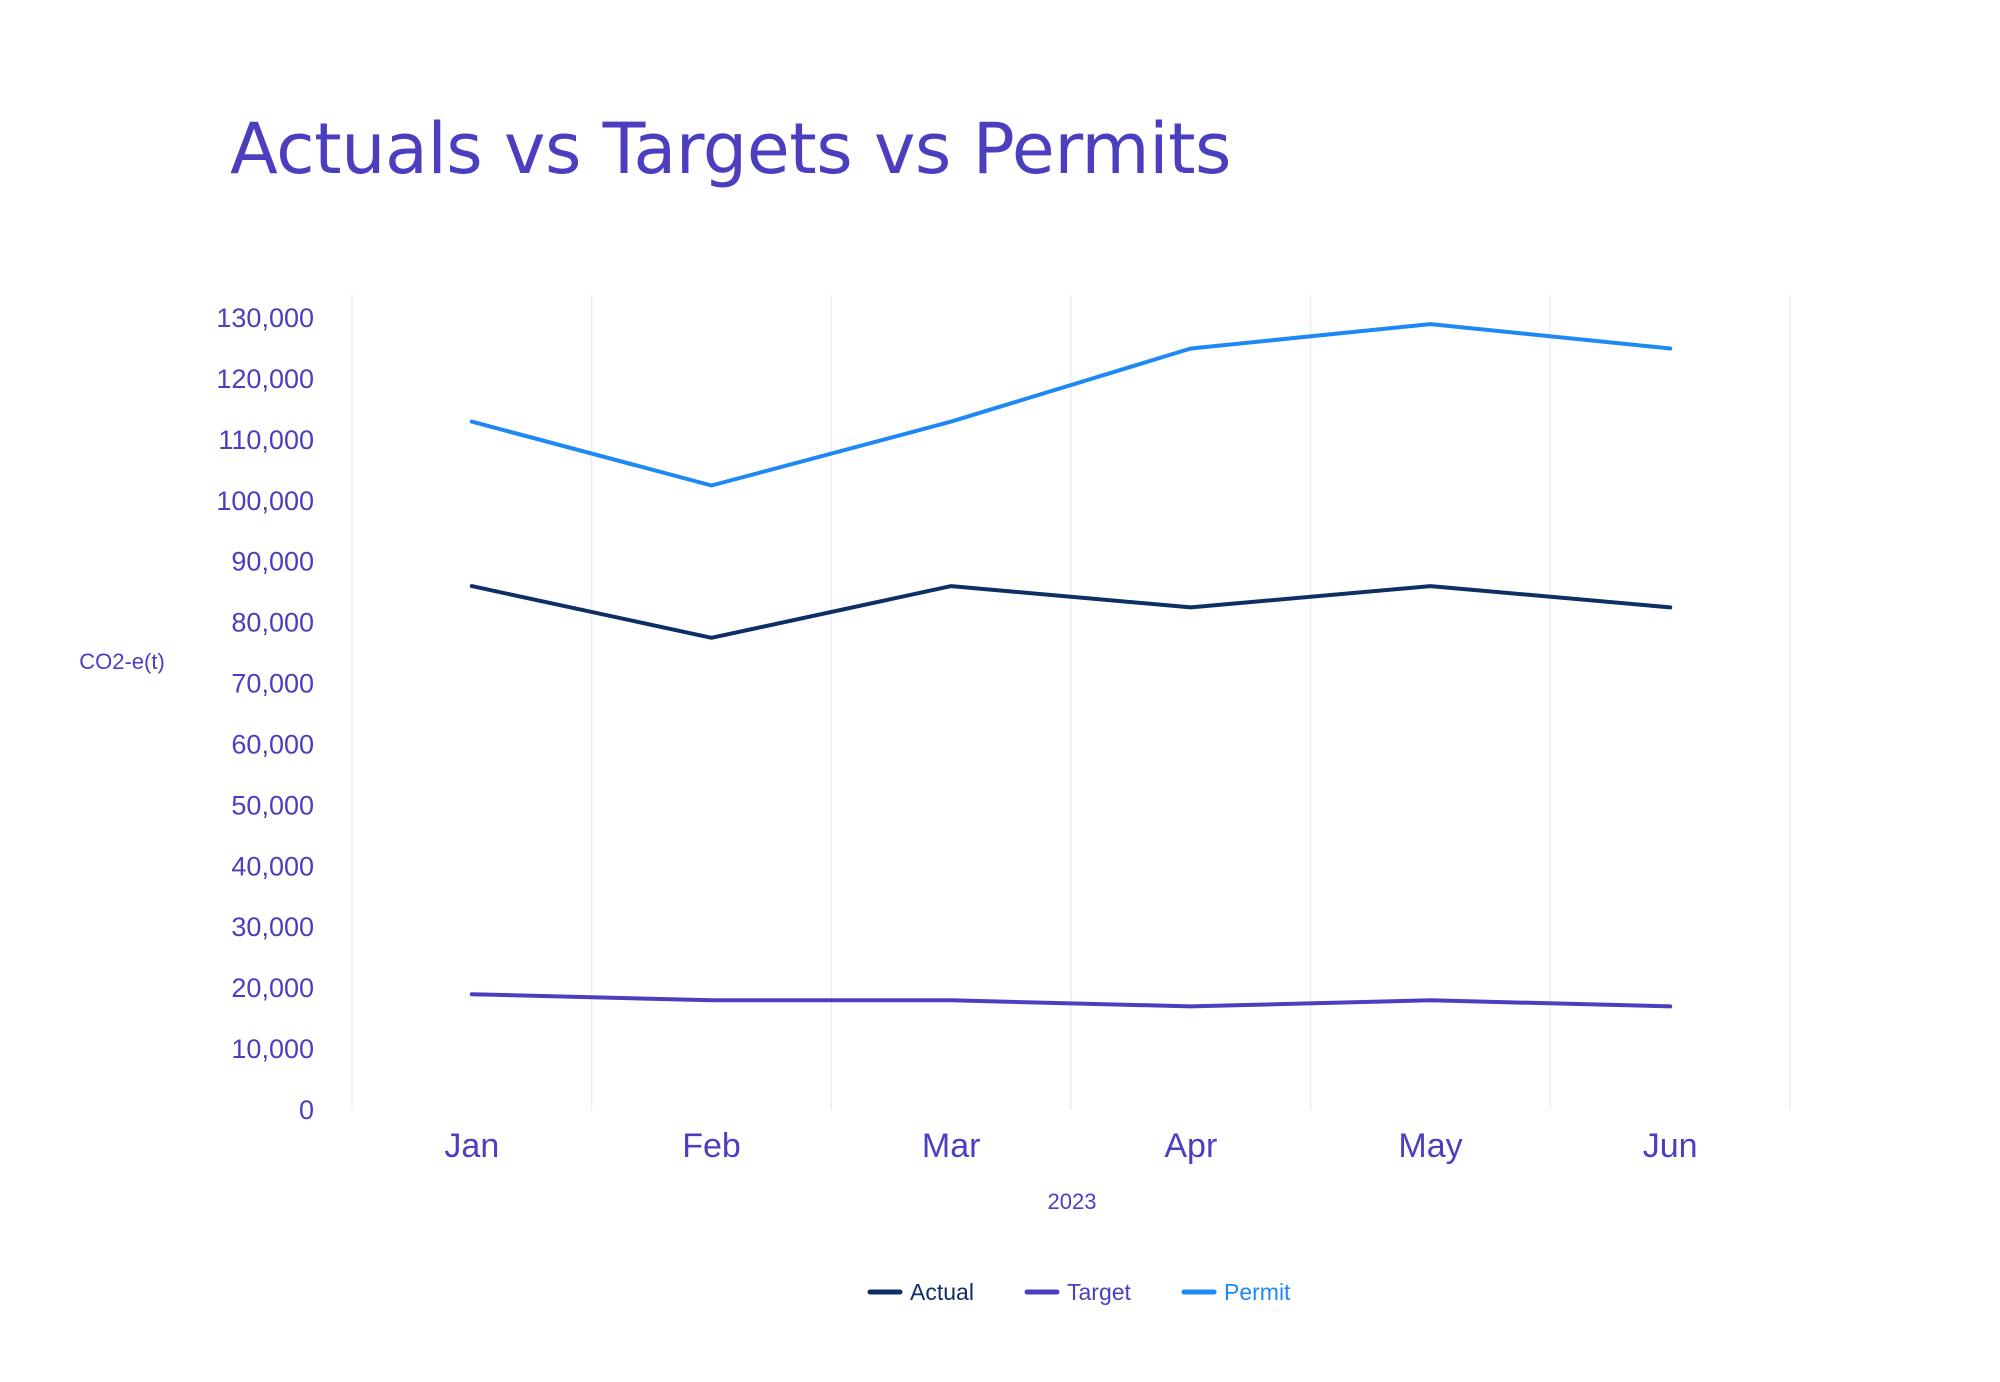  I want to click on x-tick-label: Apr, so click(1190, 1146).